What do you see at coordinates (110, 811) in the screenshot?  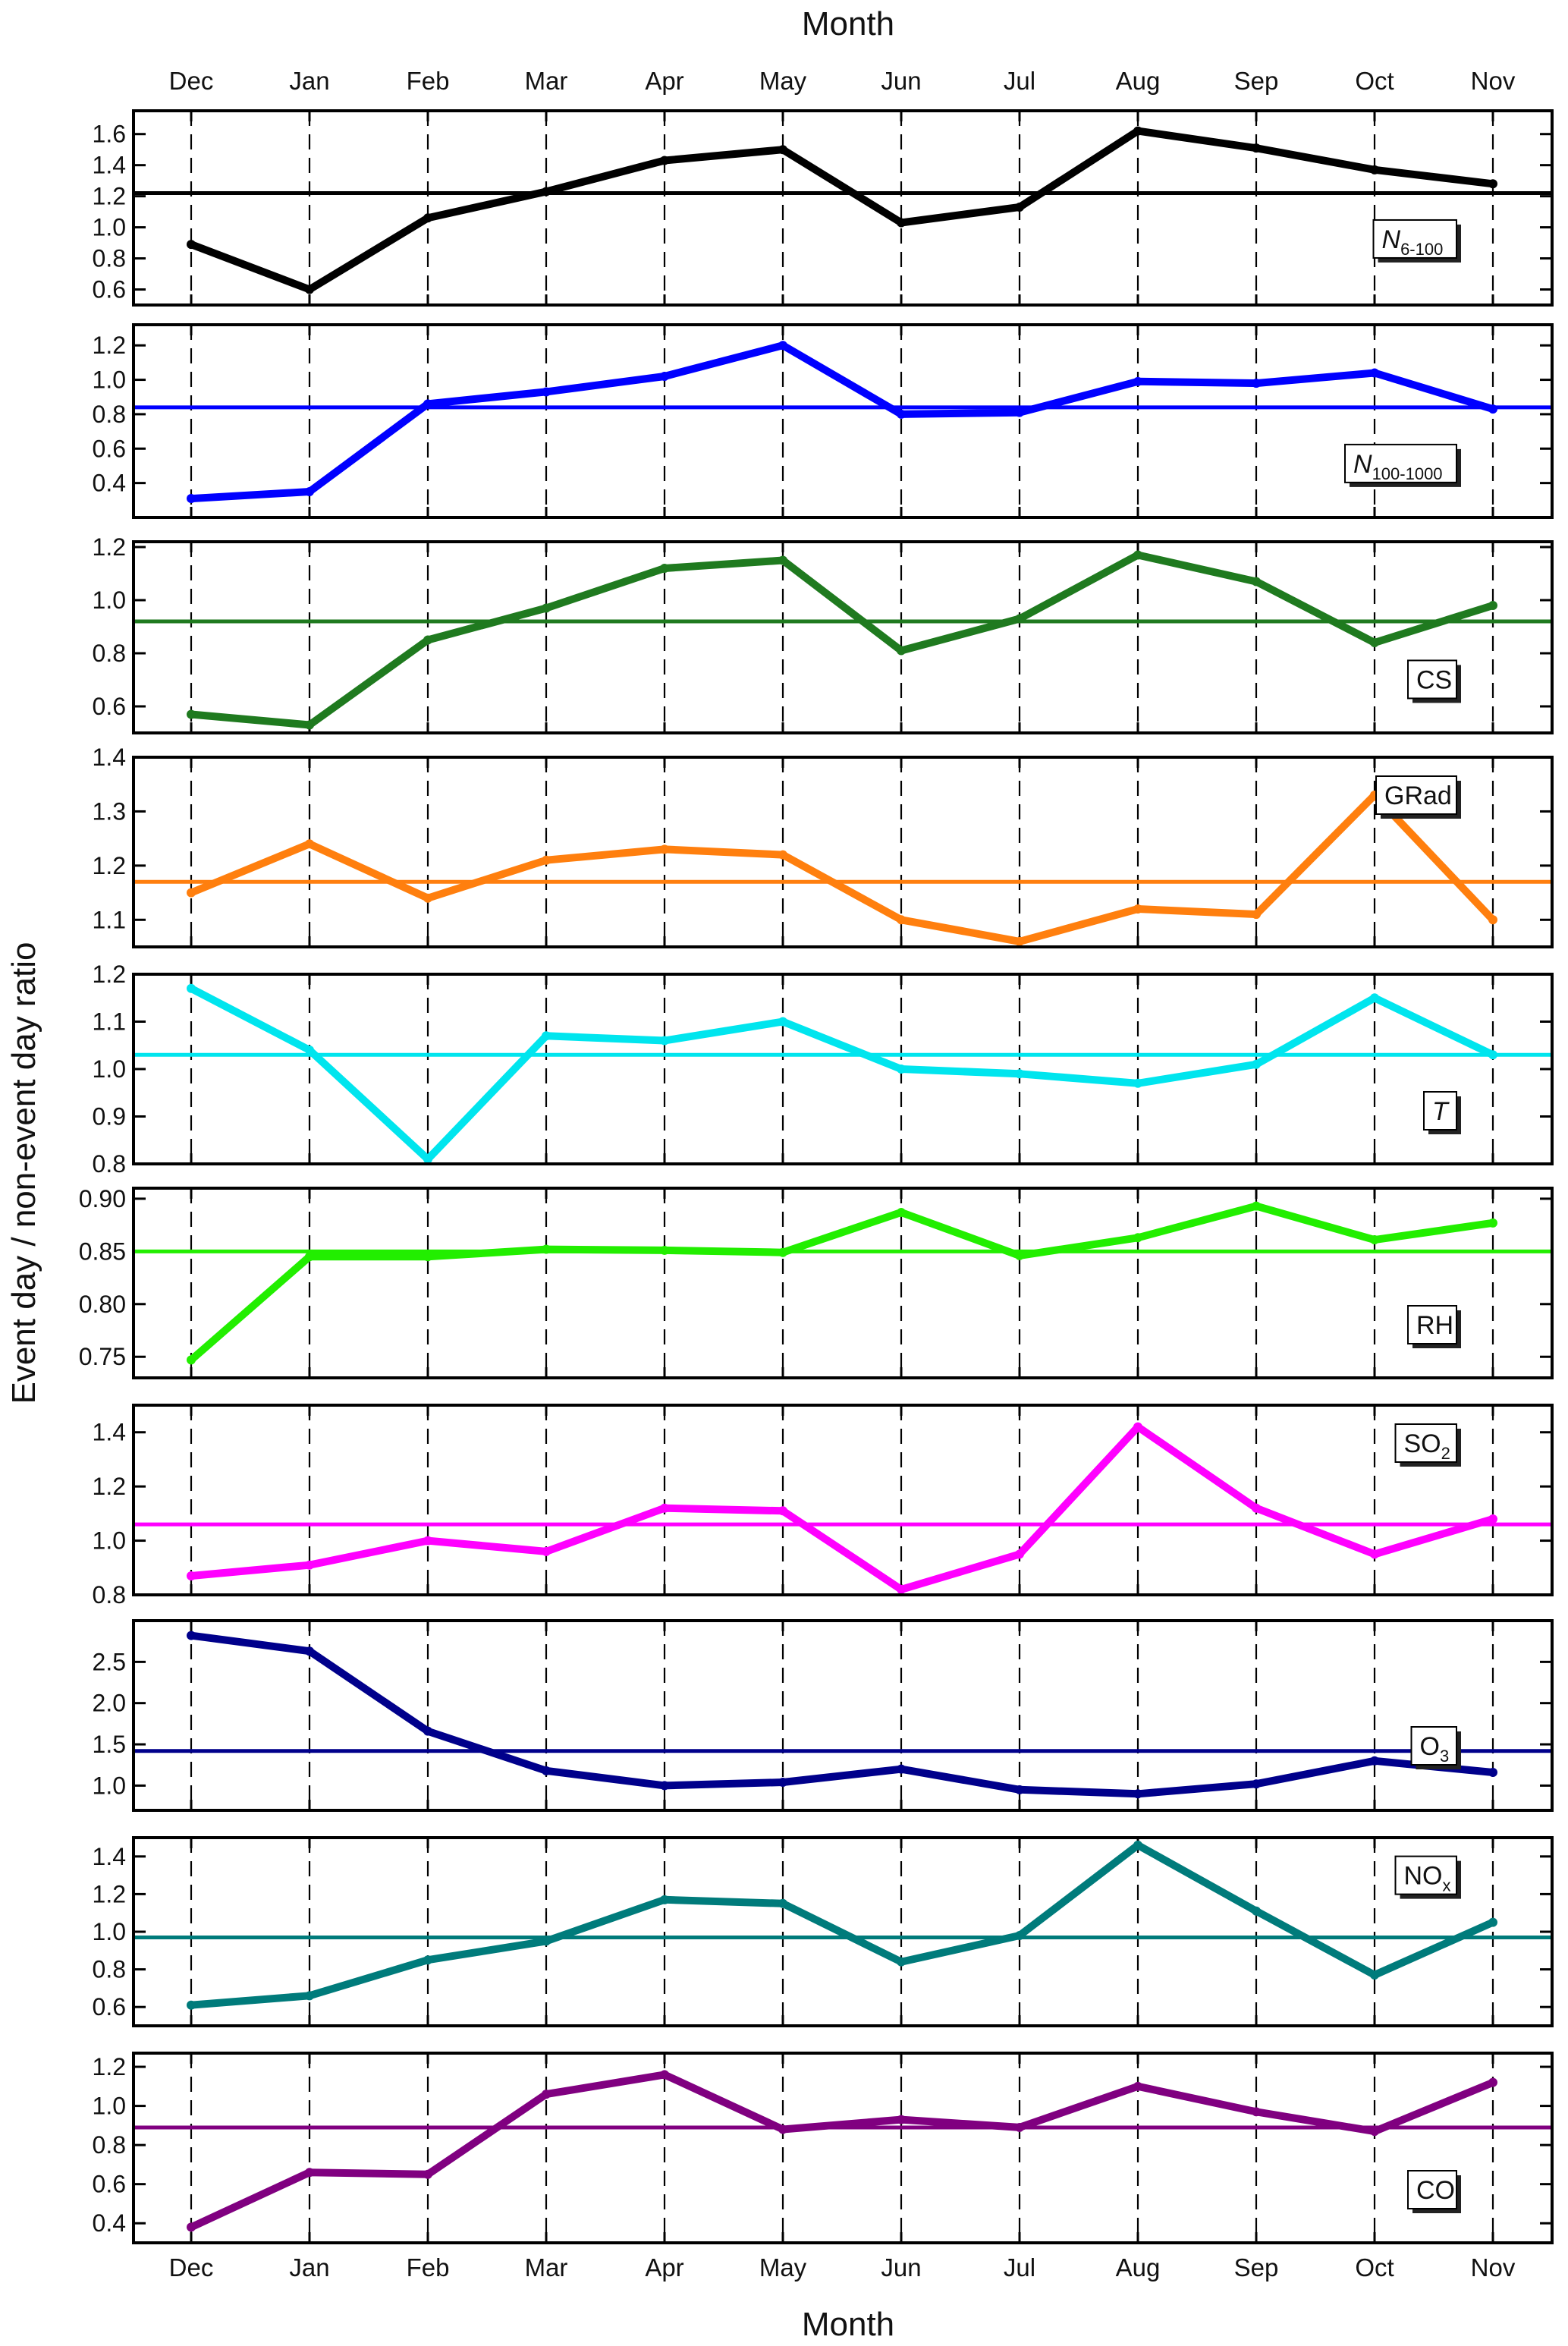 I see `y-tick-label: 1.3` at bounding box center [110, 811].